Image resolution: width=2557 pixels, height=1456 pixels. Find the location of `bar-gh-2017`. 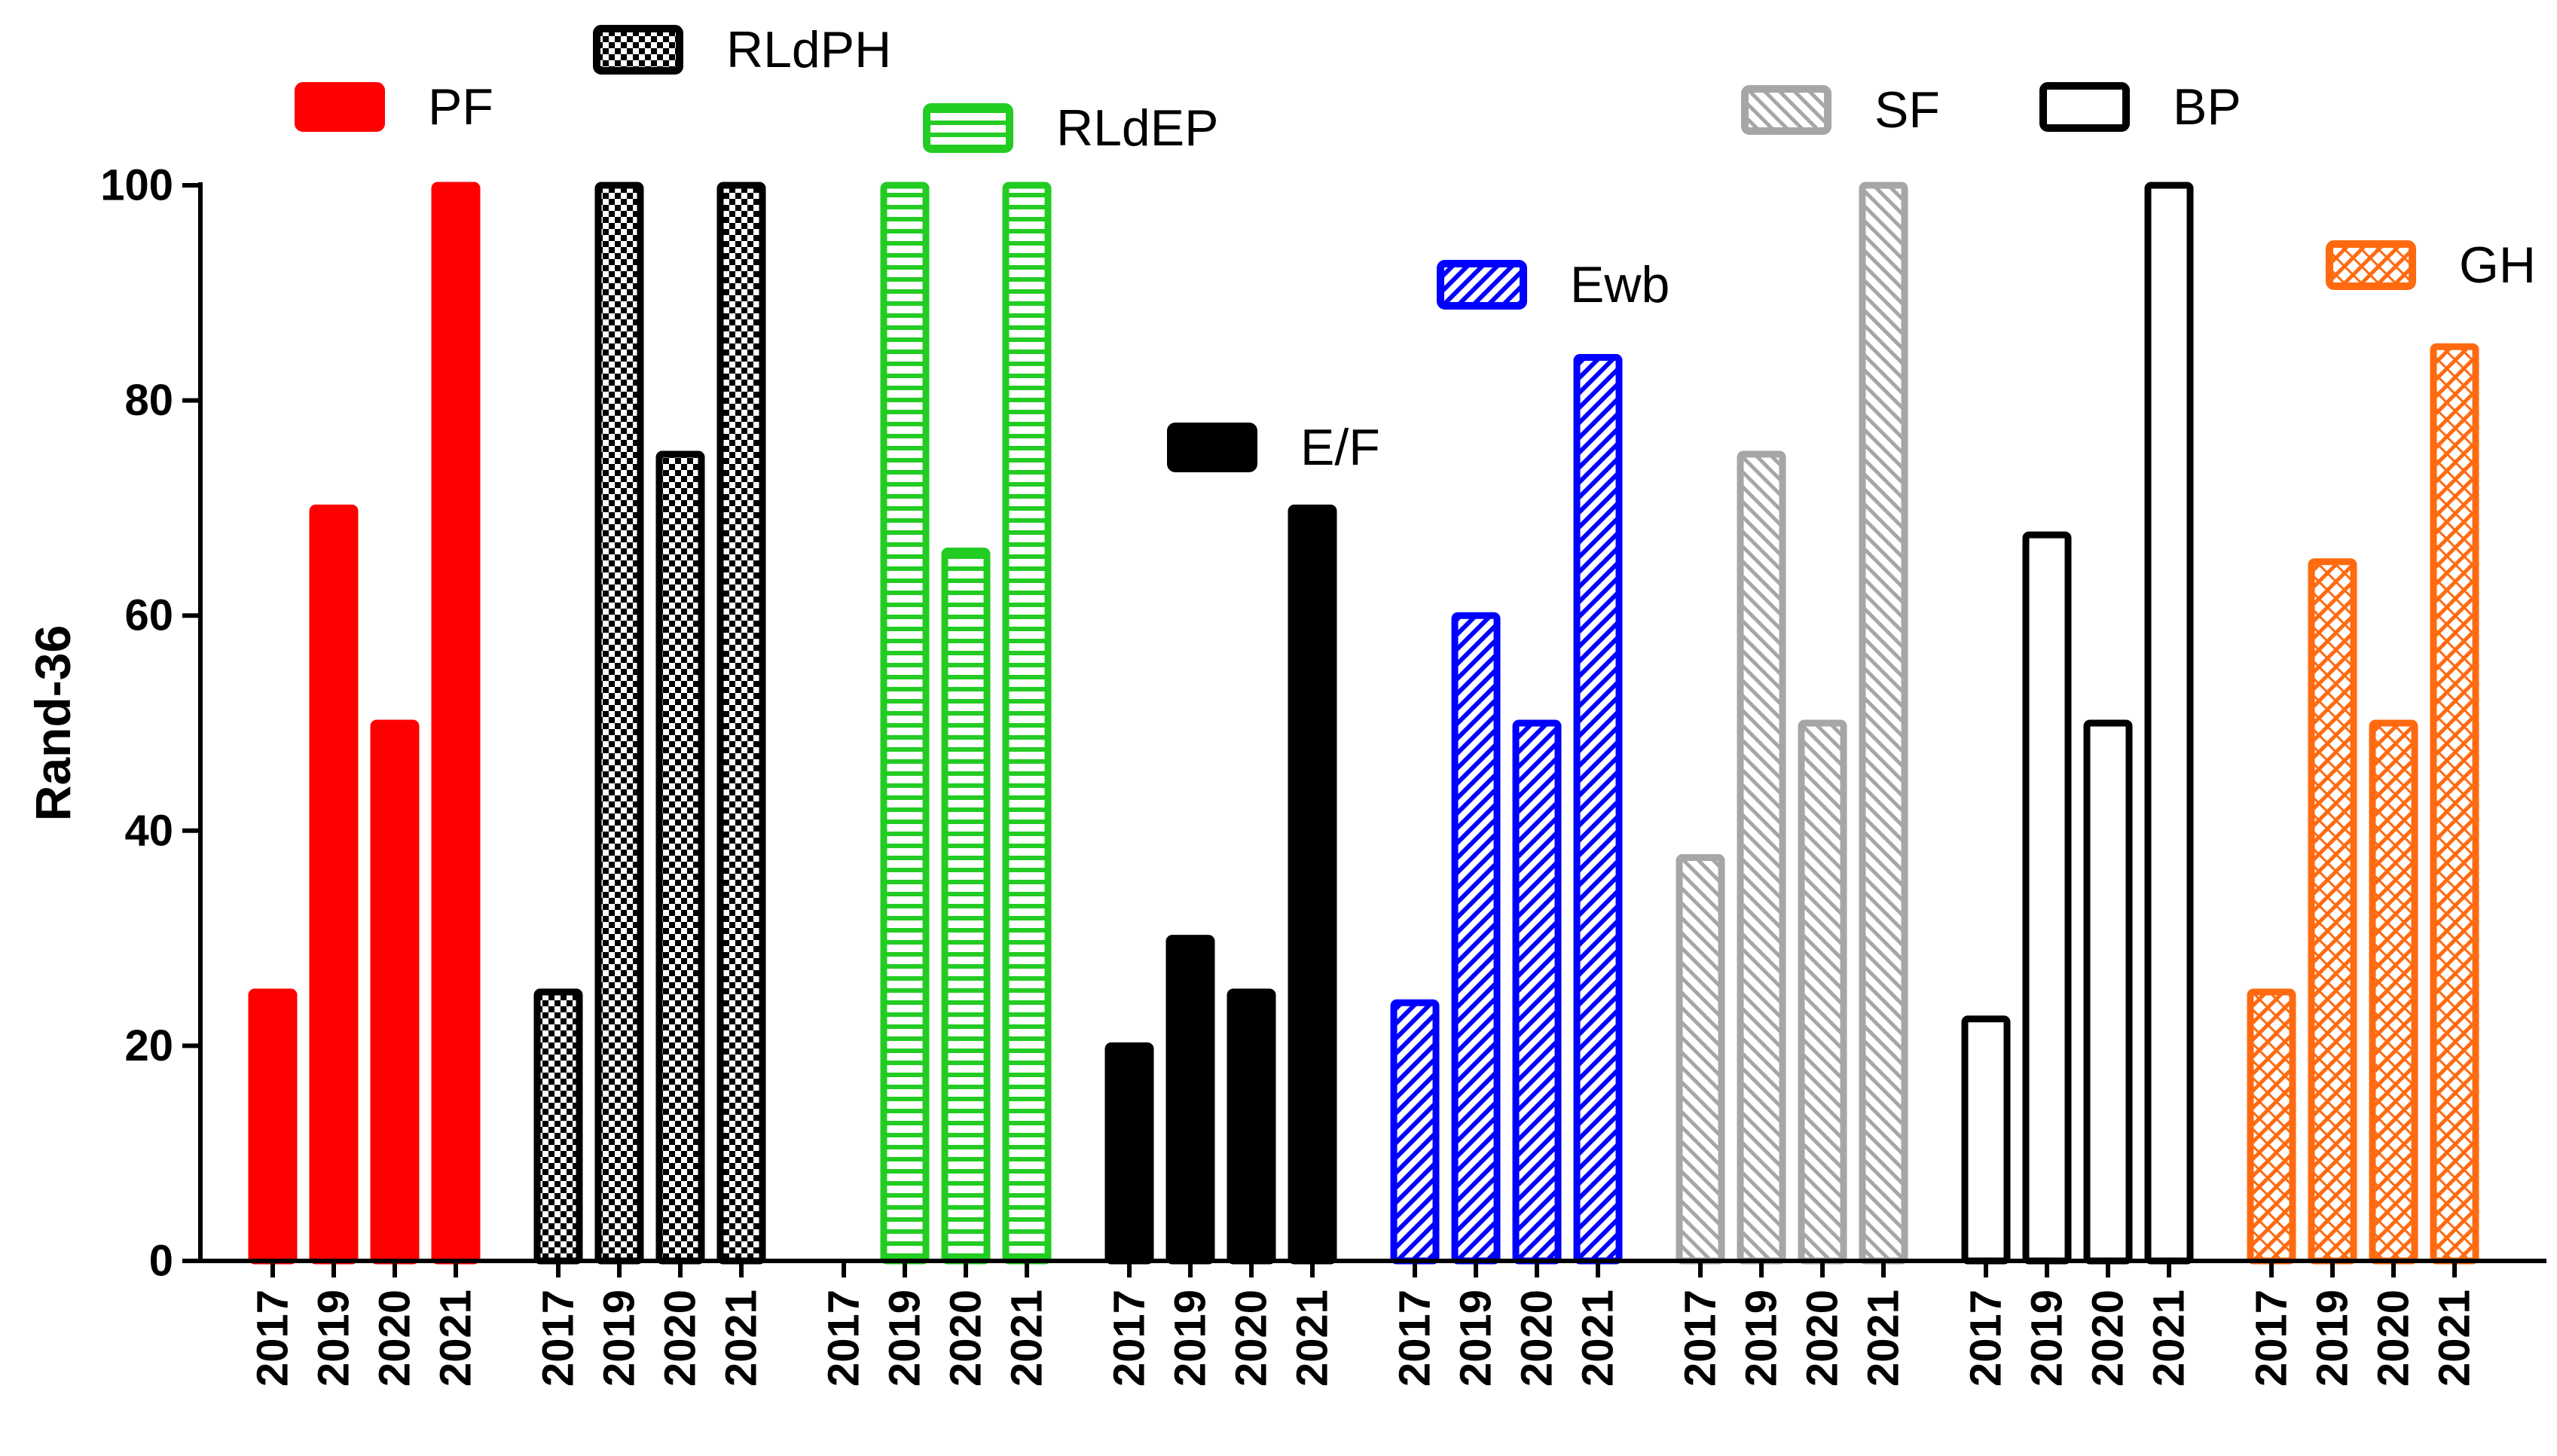

bar-gh-2017 is located at coordinates (2271, 1126).